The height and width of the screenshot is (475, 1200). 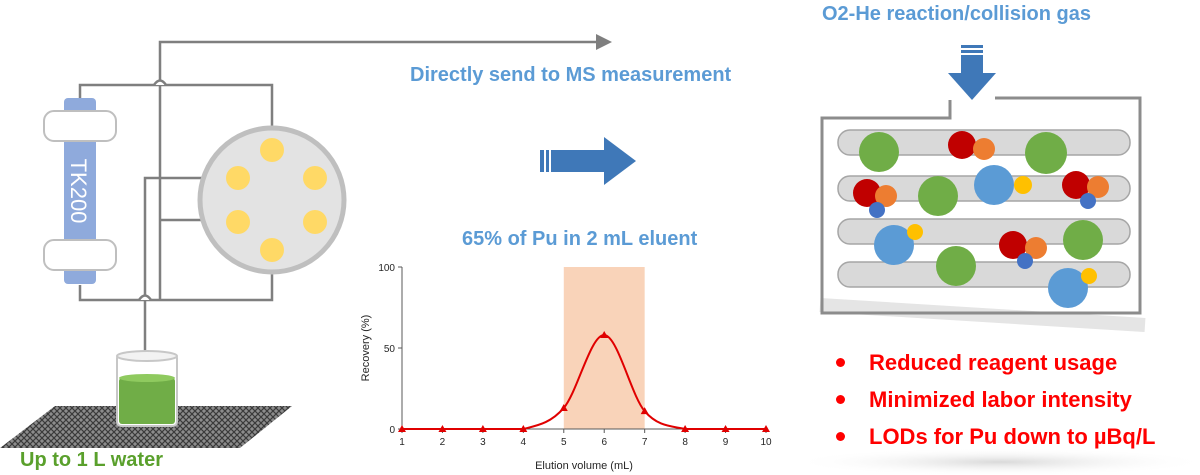 What do you see at coordinates (1012, 436) in the screenshot?
I see `benefit-text: LODs for Pu down to µBq/L` at bounding box center [1012, 436].